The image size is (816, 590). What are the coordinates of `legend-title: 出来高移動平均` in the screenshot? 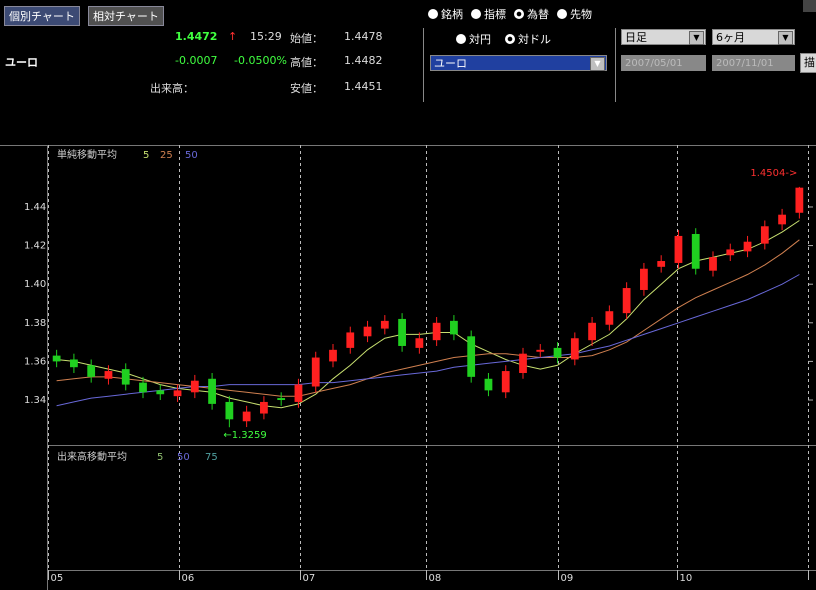 It's located at (92, 456).